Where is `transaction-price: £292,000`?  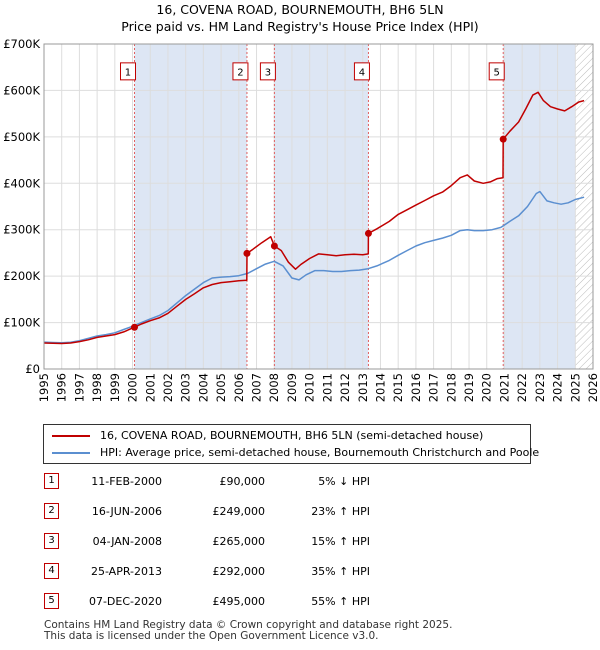
transaction-price: £292,000 is located at coordinates (239, 571).